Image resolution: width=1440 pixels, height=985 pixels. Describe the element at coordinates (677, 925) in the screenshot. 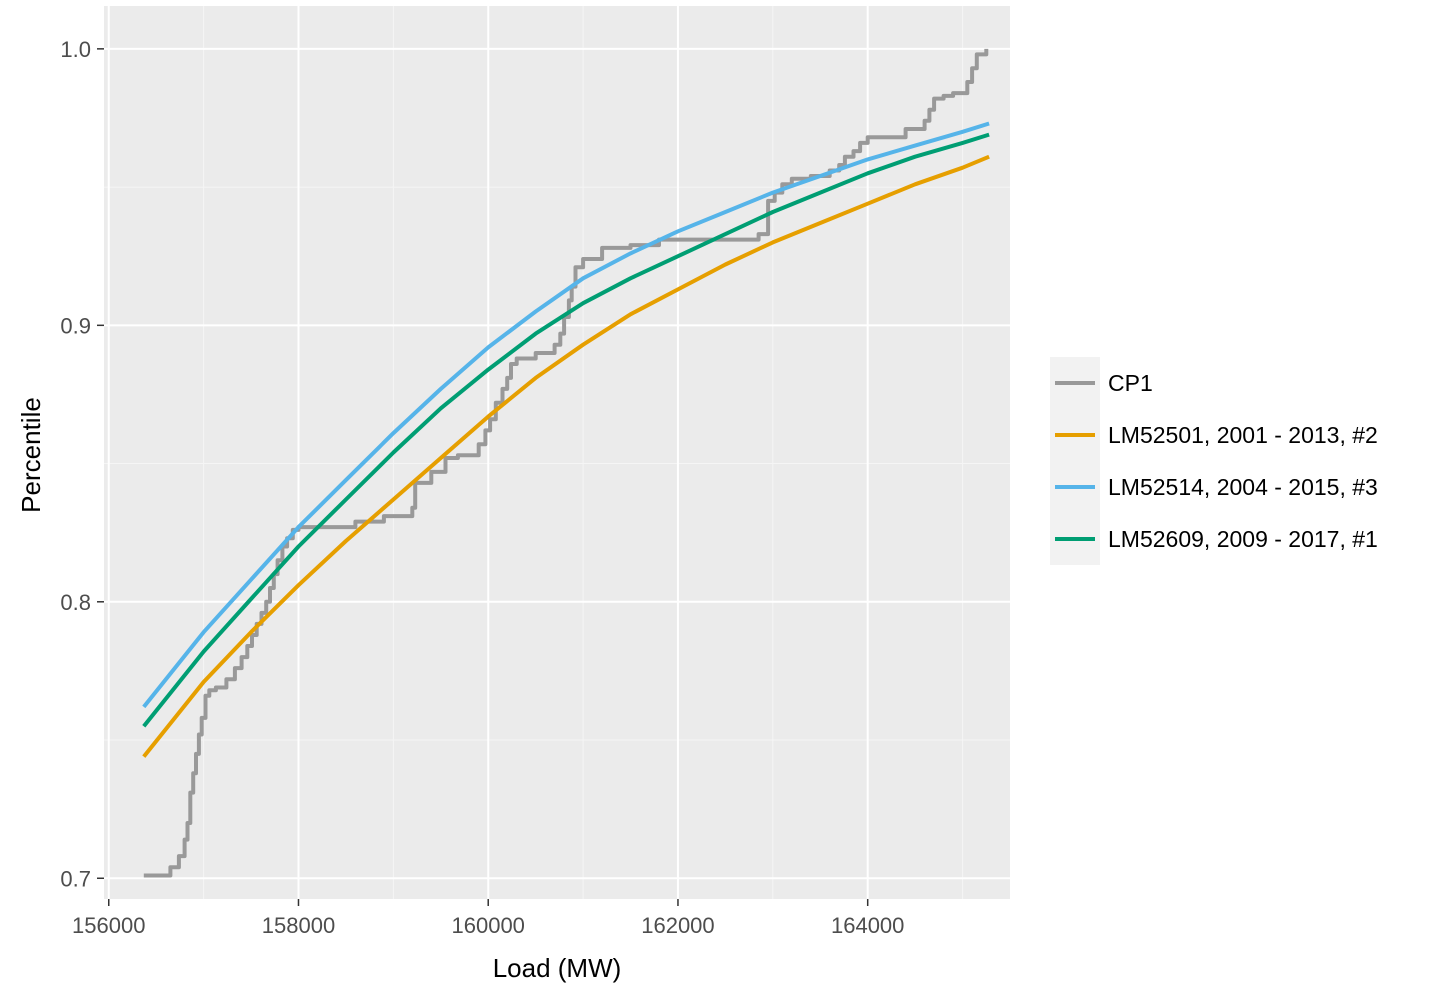

I see `x-tick-label: 162000` at that location.